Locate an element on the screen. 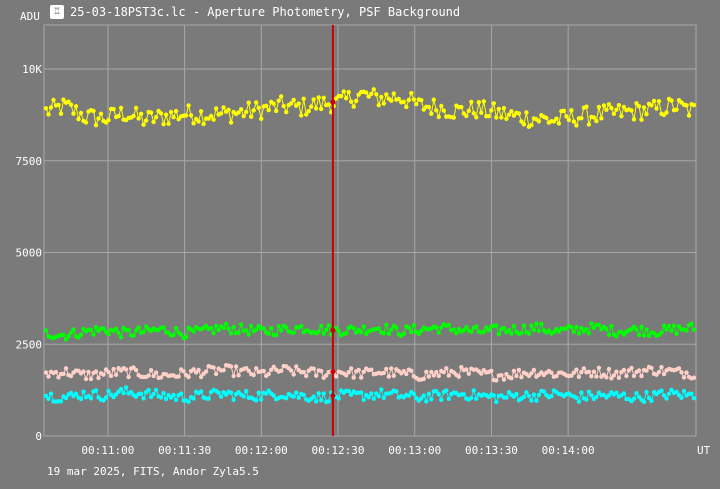  time-cursor is located at coordinates (333, 230).